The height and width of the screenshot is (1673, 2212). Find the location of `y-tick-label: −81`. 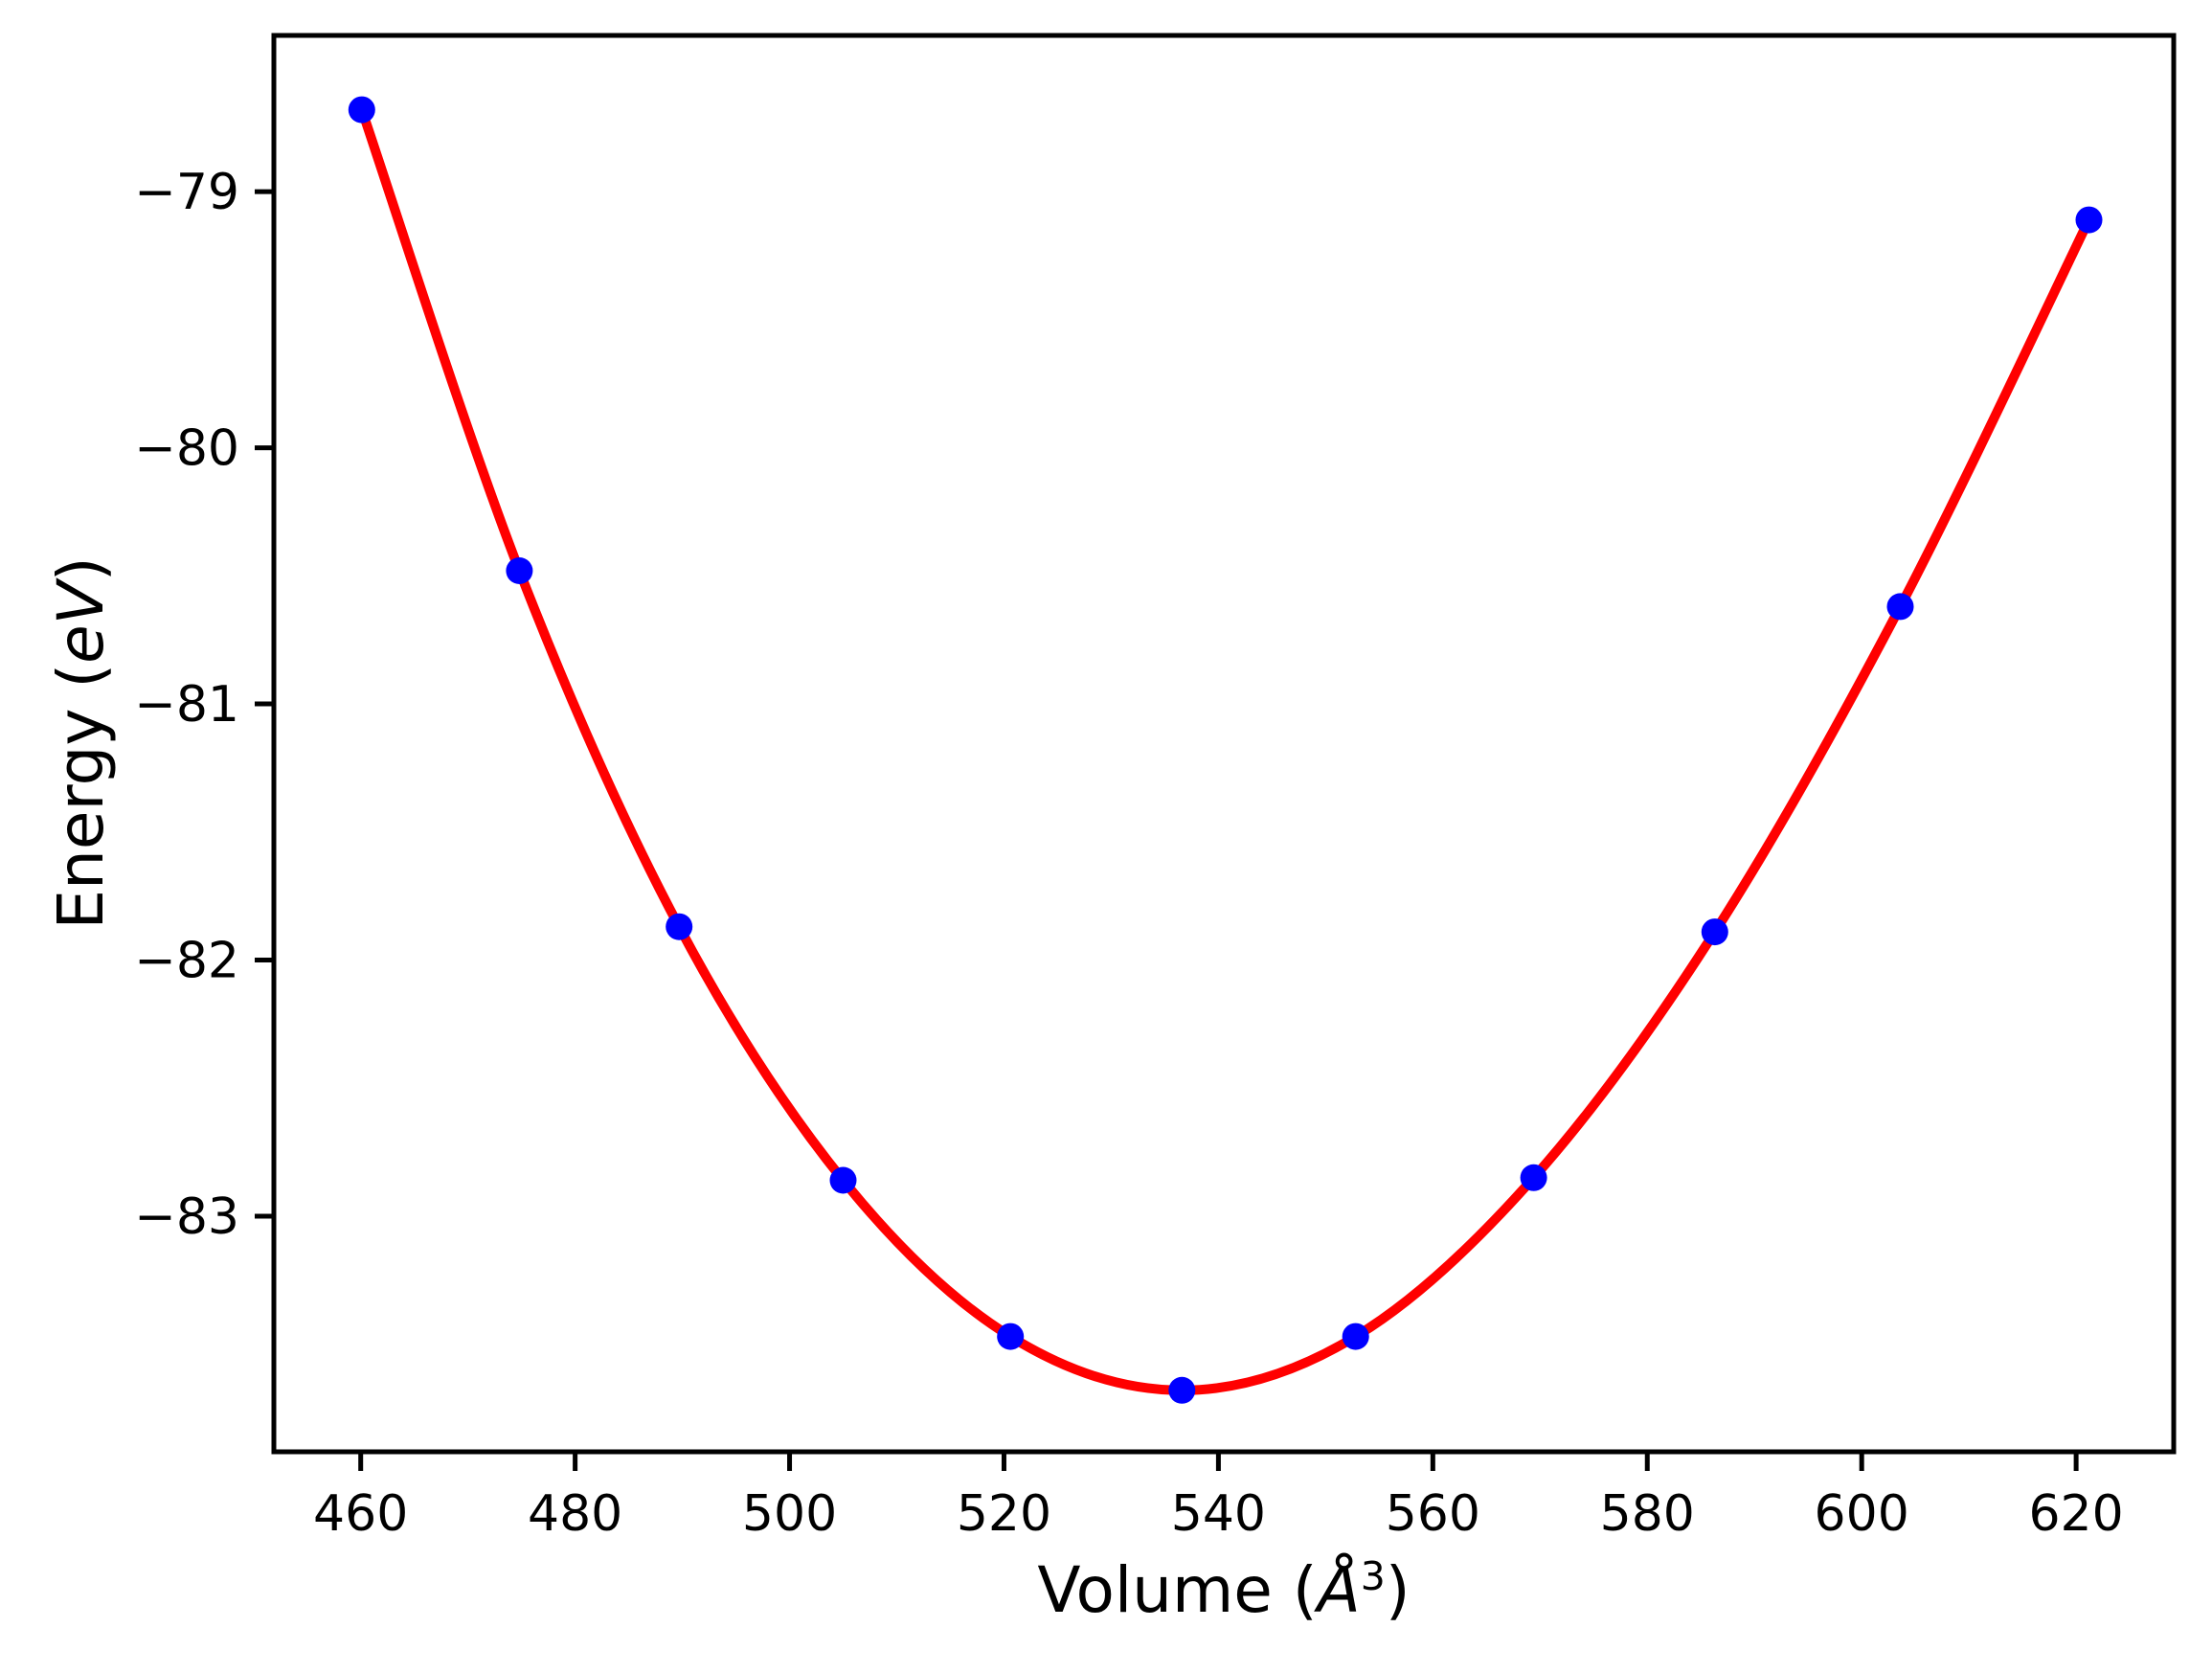

y-tick-label: −81 is located at coordinates (186, 705).